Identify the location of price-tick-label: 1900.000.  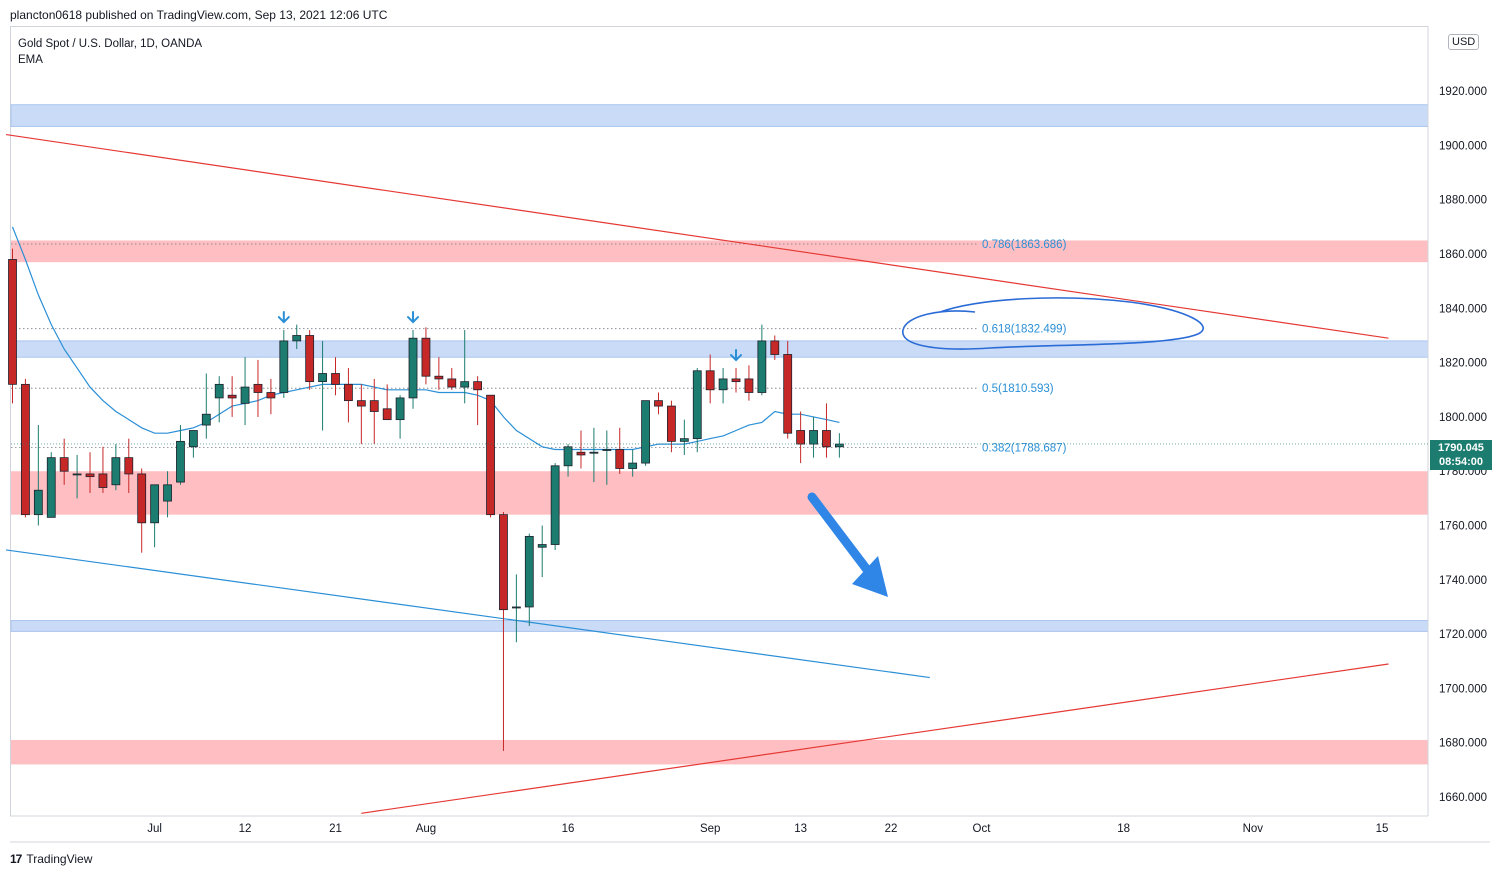
(1463, 146).